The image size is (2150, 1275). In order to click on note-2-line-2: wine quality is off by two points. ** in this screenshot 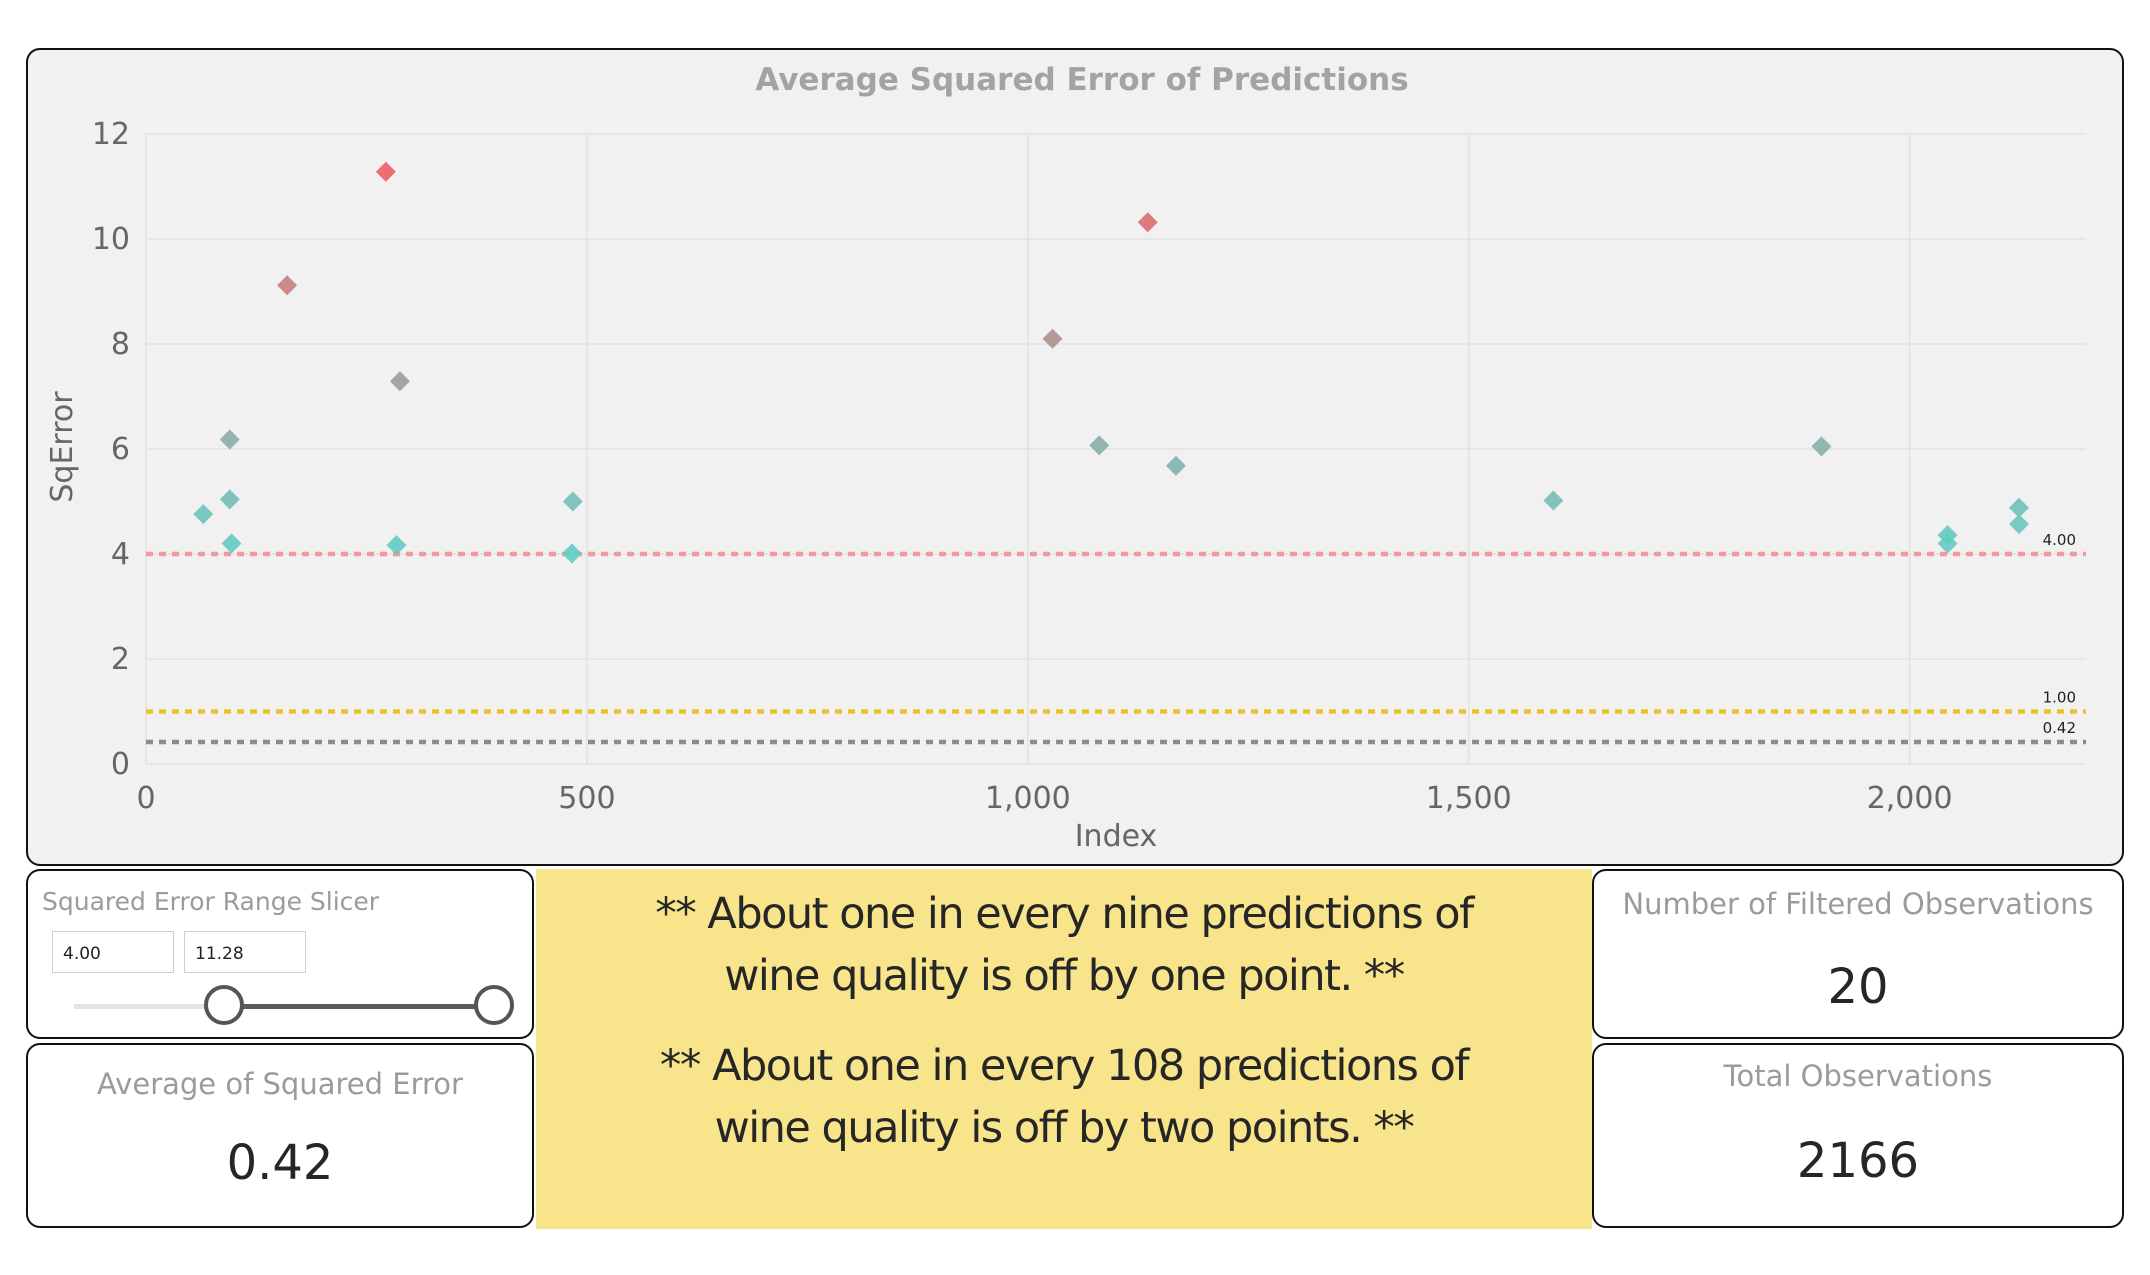, I will do `click(1064, 1128)`.